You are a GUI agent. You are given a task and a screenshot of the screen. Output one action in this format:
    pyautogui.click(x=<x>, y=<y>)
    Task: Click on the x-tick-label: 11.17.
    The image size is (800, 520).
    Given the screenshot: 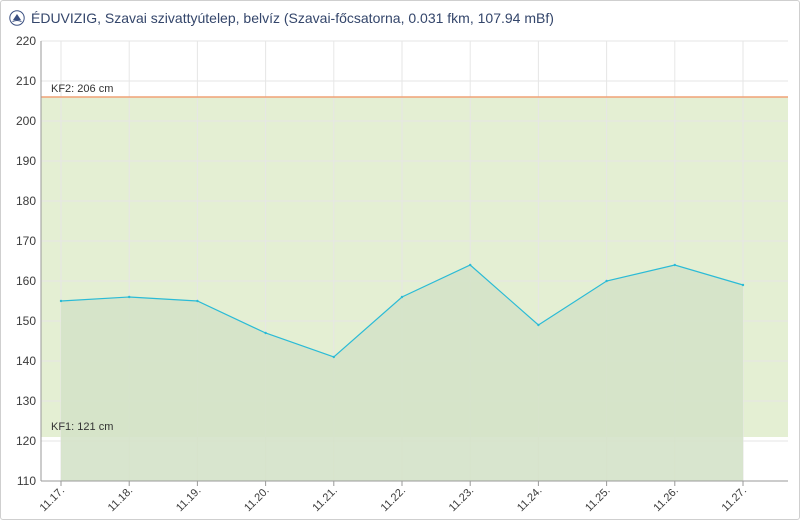 What is the action you would take?
    pyautogui.click(x=53, y=500)
    